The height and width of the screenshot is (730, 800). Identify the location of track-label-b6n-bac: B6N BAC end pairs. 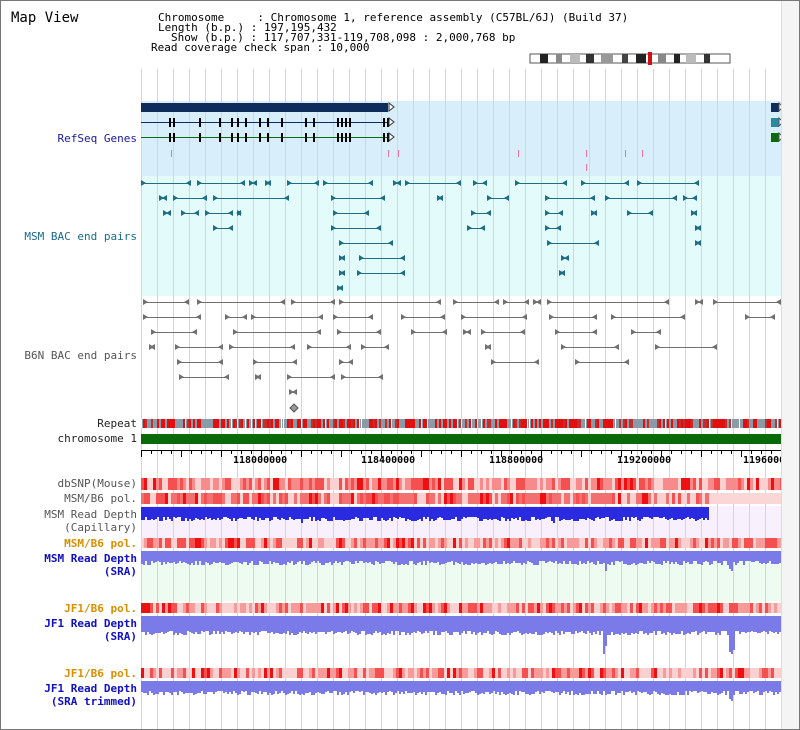
(80, 355).